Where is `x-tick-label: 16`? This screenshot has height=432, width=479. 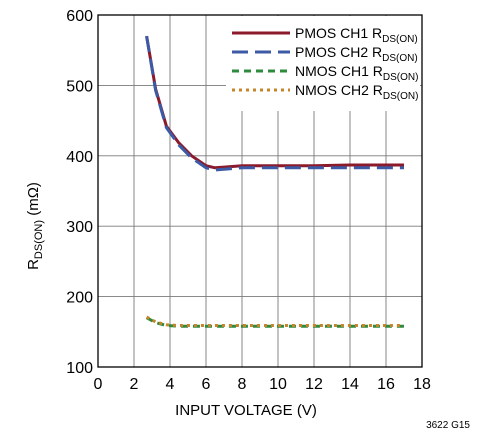 x-tick-label: 16 is located at coordinates (386, 384).